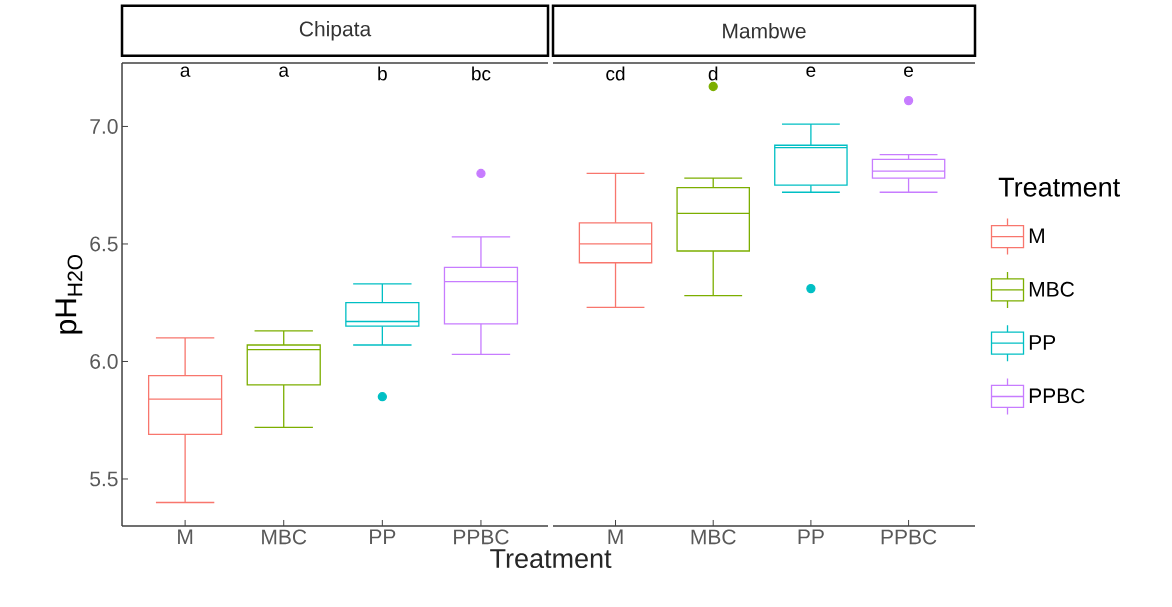 The width and height of the screenshot is (1172, 607). What do you see at coordinates (551, 559) in the screenshot?
I see `x-axis-title: Treatment` at bounding box center [551, 559].